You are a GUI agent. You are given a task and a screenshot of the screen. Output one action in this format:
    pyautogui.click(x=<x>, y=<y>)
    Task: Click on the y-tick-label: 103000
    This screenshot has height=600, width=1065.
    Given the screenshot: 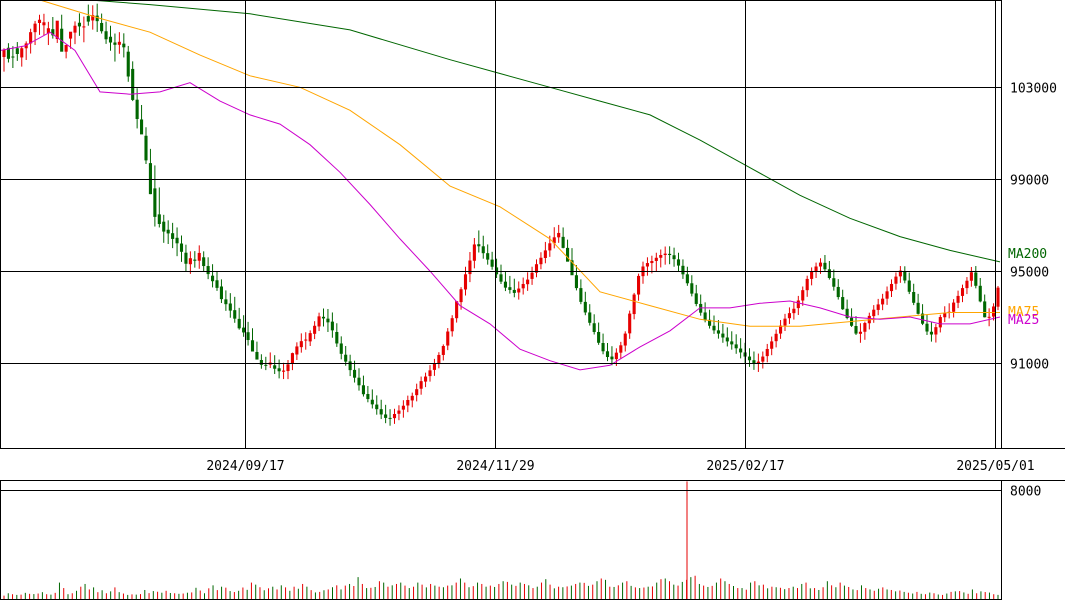 What is the action you would take?
    pyautogui.click(x=1033, y=89)
    